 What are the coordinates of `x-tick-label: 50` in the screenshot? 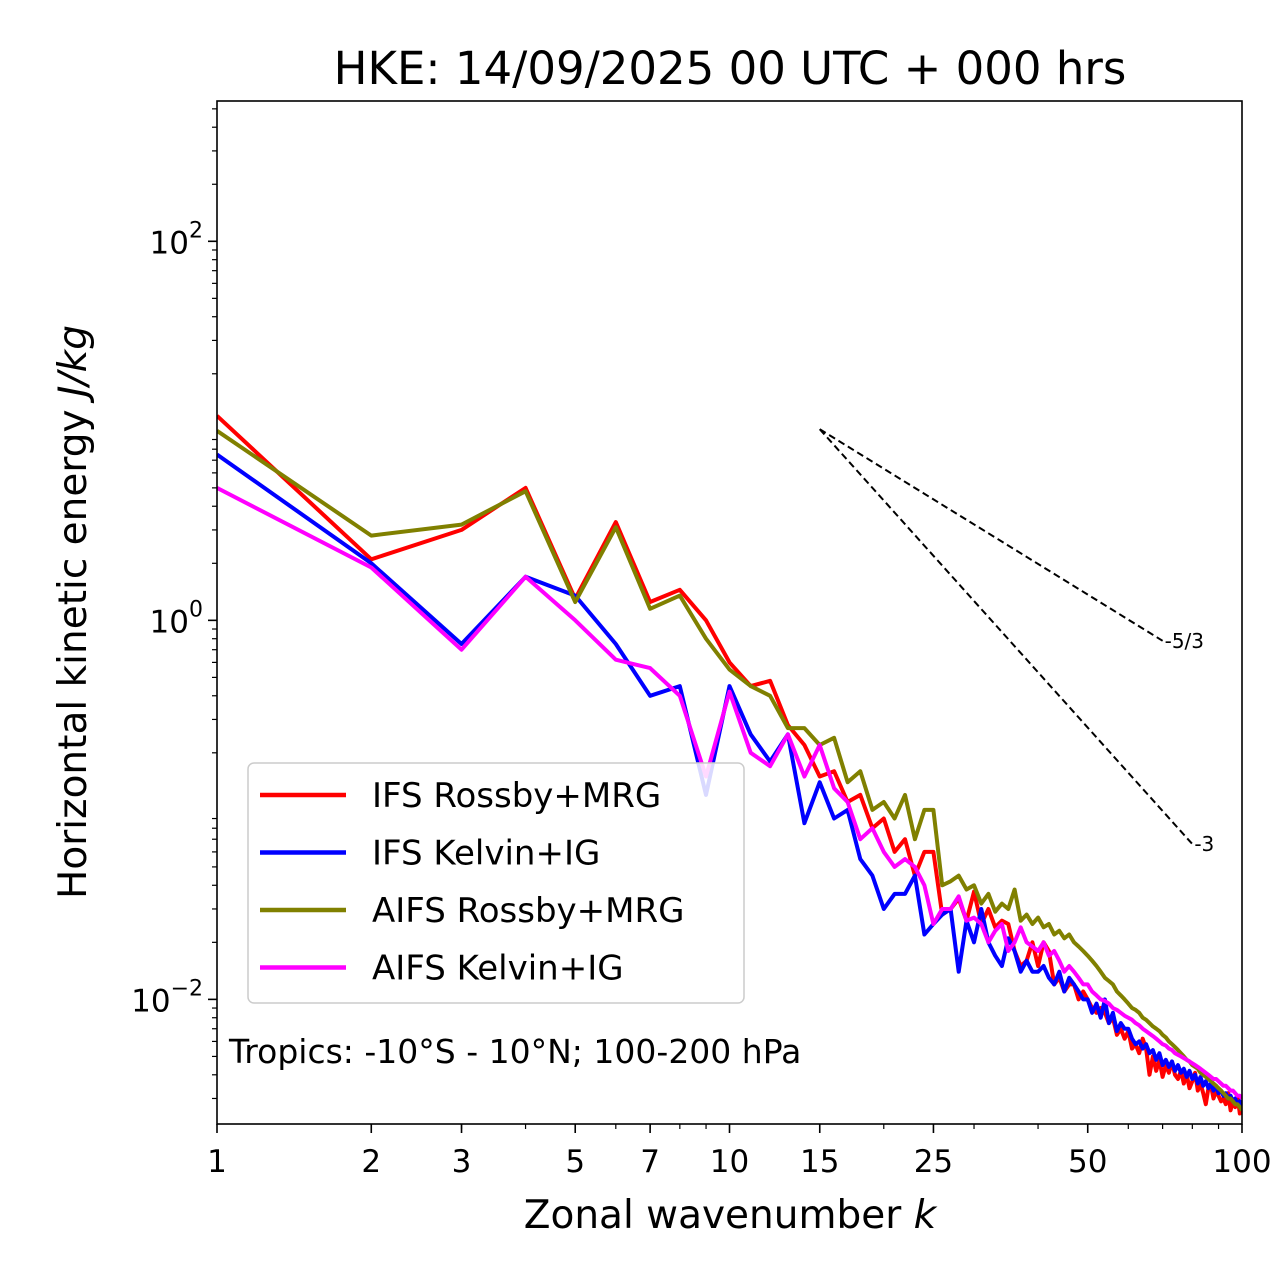 It's located at (1087, 1162).